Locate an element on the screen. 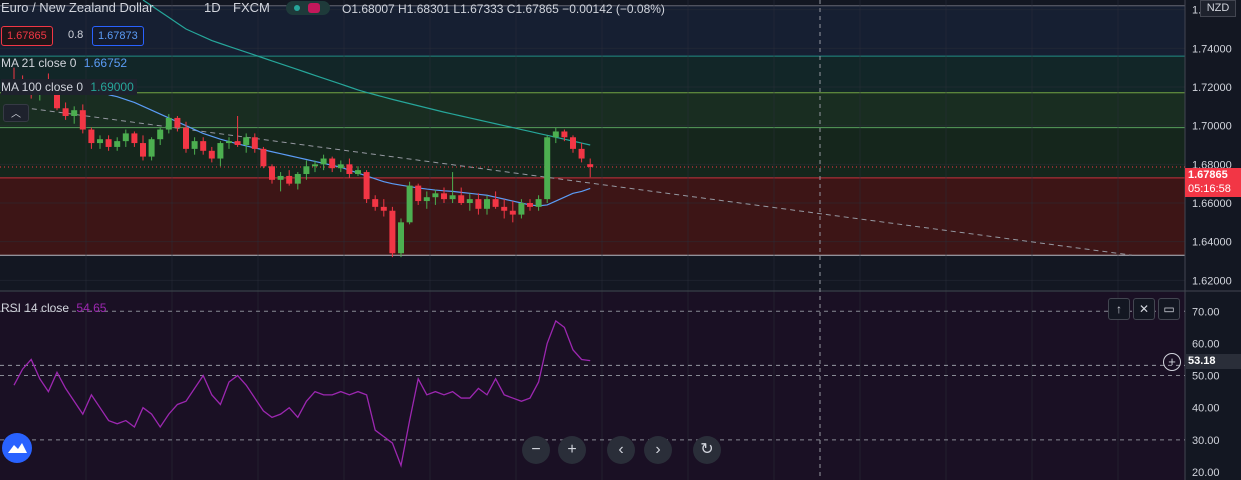 The height and width of the screenshot is (480, 1241). ma21-legend: MA 21 close 0 1.66752 is located at coordinates (64, 63).